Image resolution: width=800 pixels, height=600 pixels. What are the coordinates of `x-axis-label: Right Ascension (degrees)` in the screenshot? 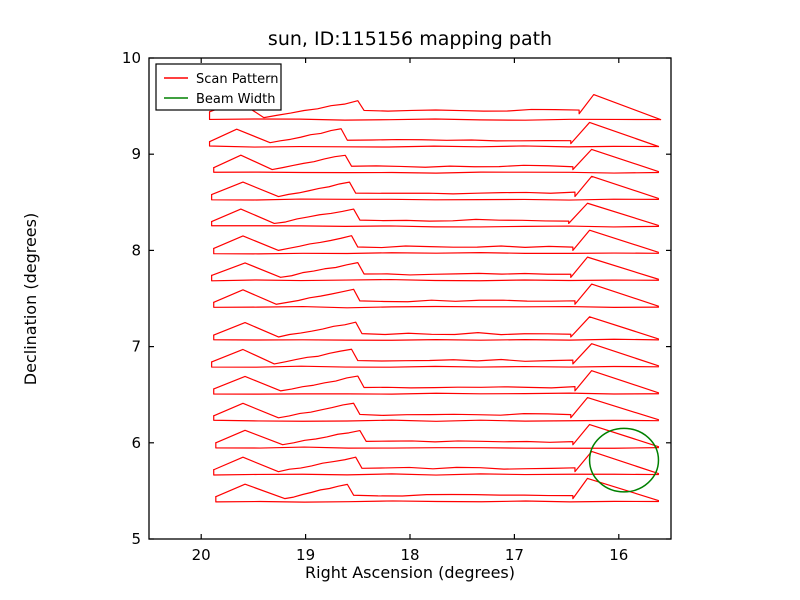 It's located at (410, 572).